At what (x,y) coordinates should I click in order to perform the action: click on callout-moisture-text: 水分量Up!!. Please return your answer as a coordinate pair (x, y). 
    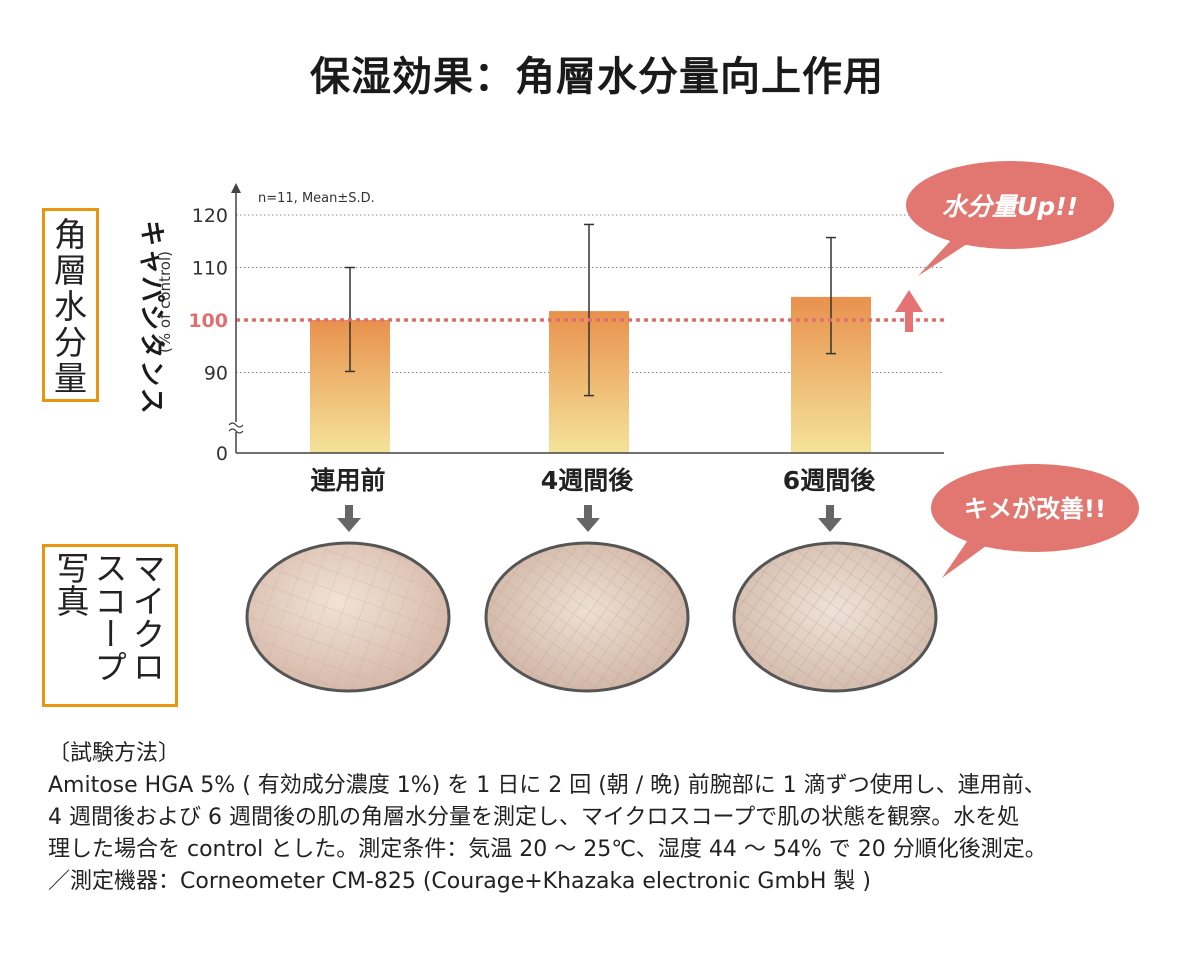
    Looking at the image, I should click on (1010, 206).